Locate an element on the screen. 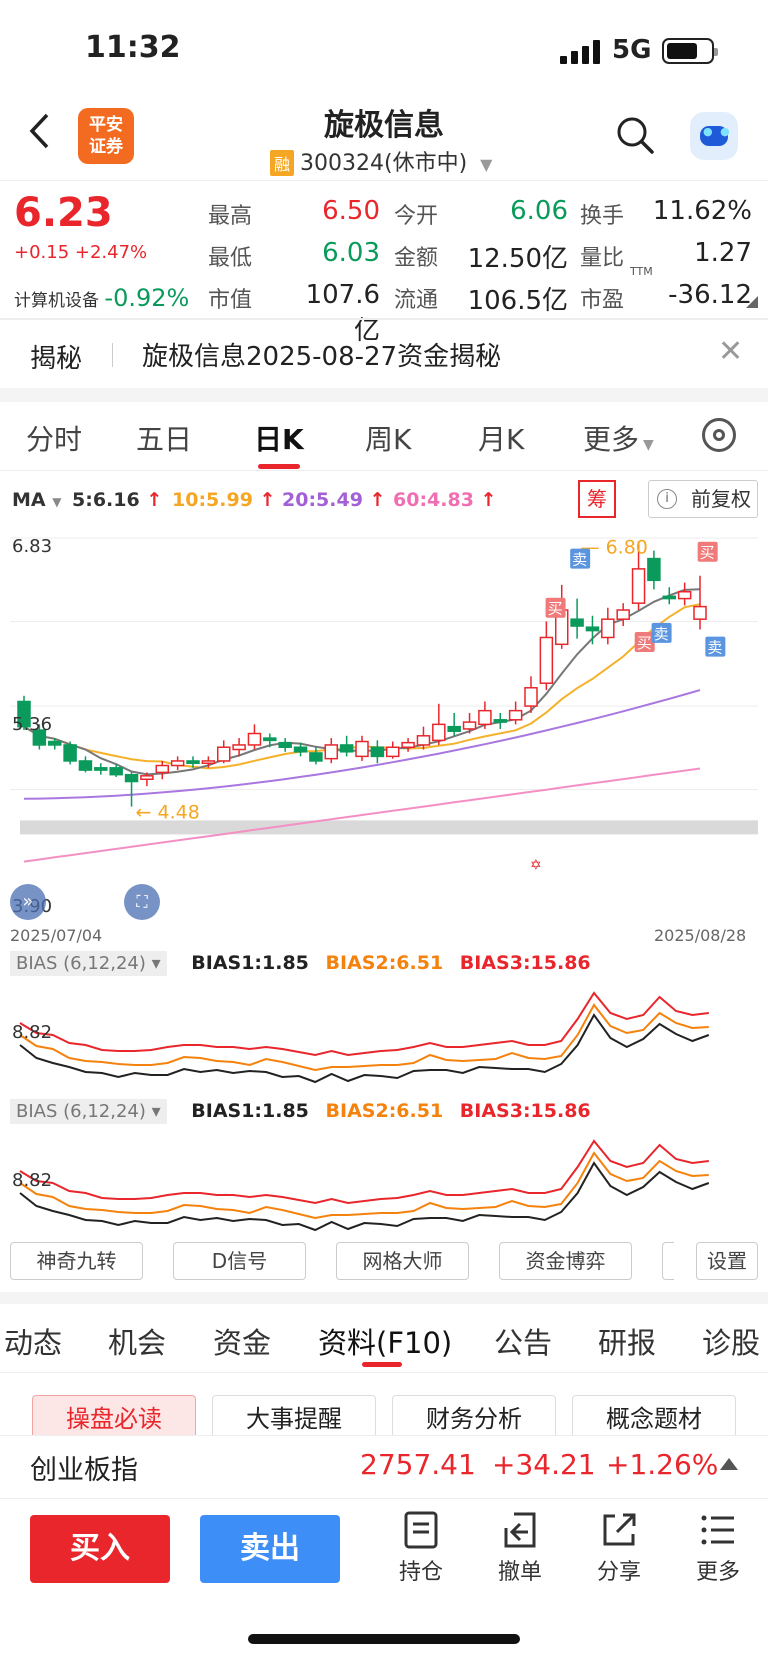 The height and width of the screenshot is (1663, 768). tool-d-signal: D信号 is located at coordinates (239, 1261).